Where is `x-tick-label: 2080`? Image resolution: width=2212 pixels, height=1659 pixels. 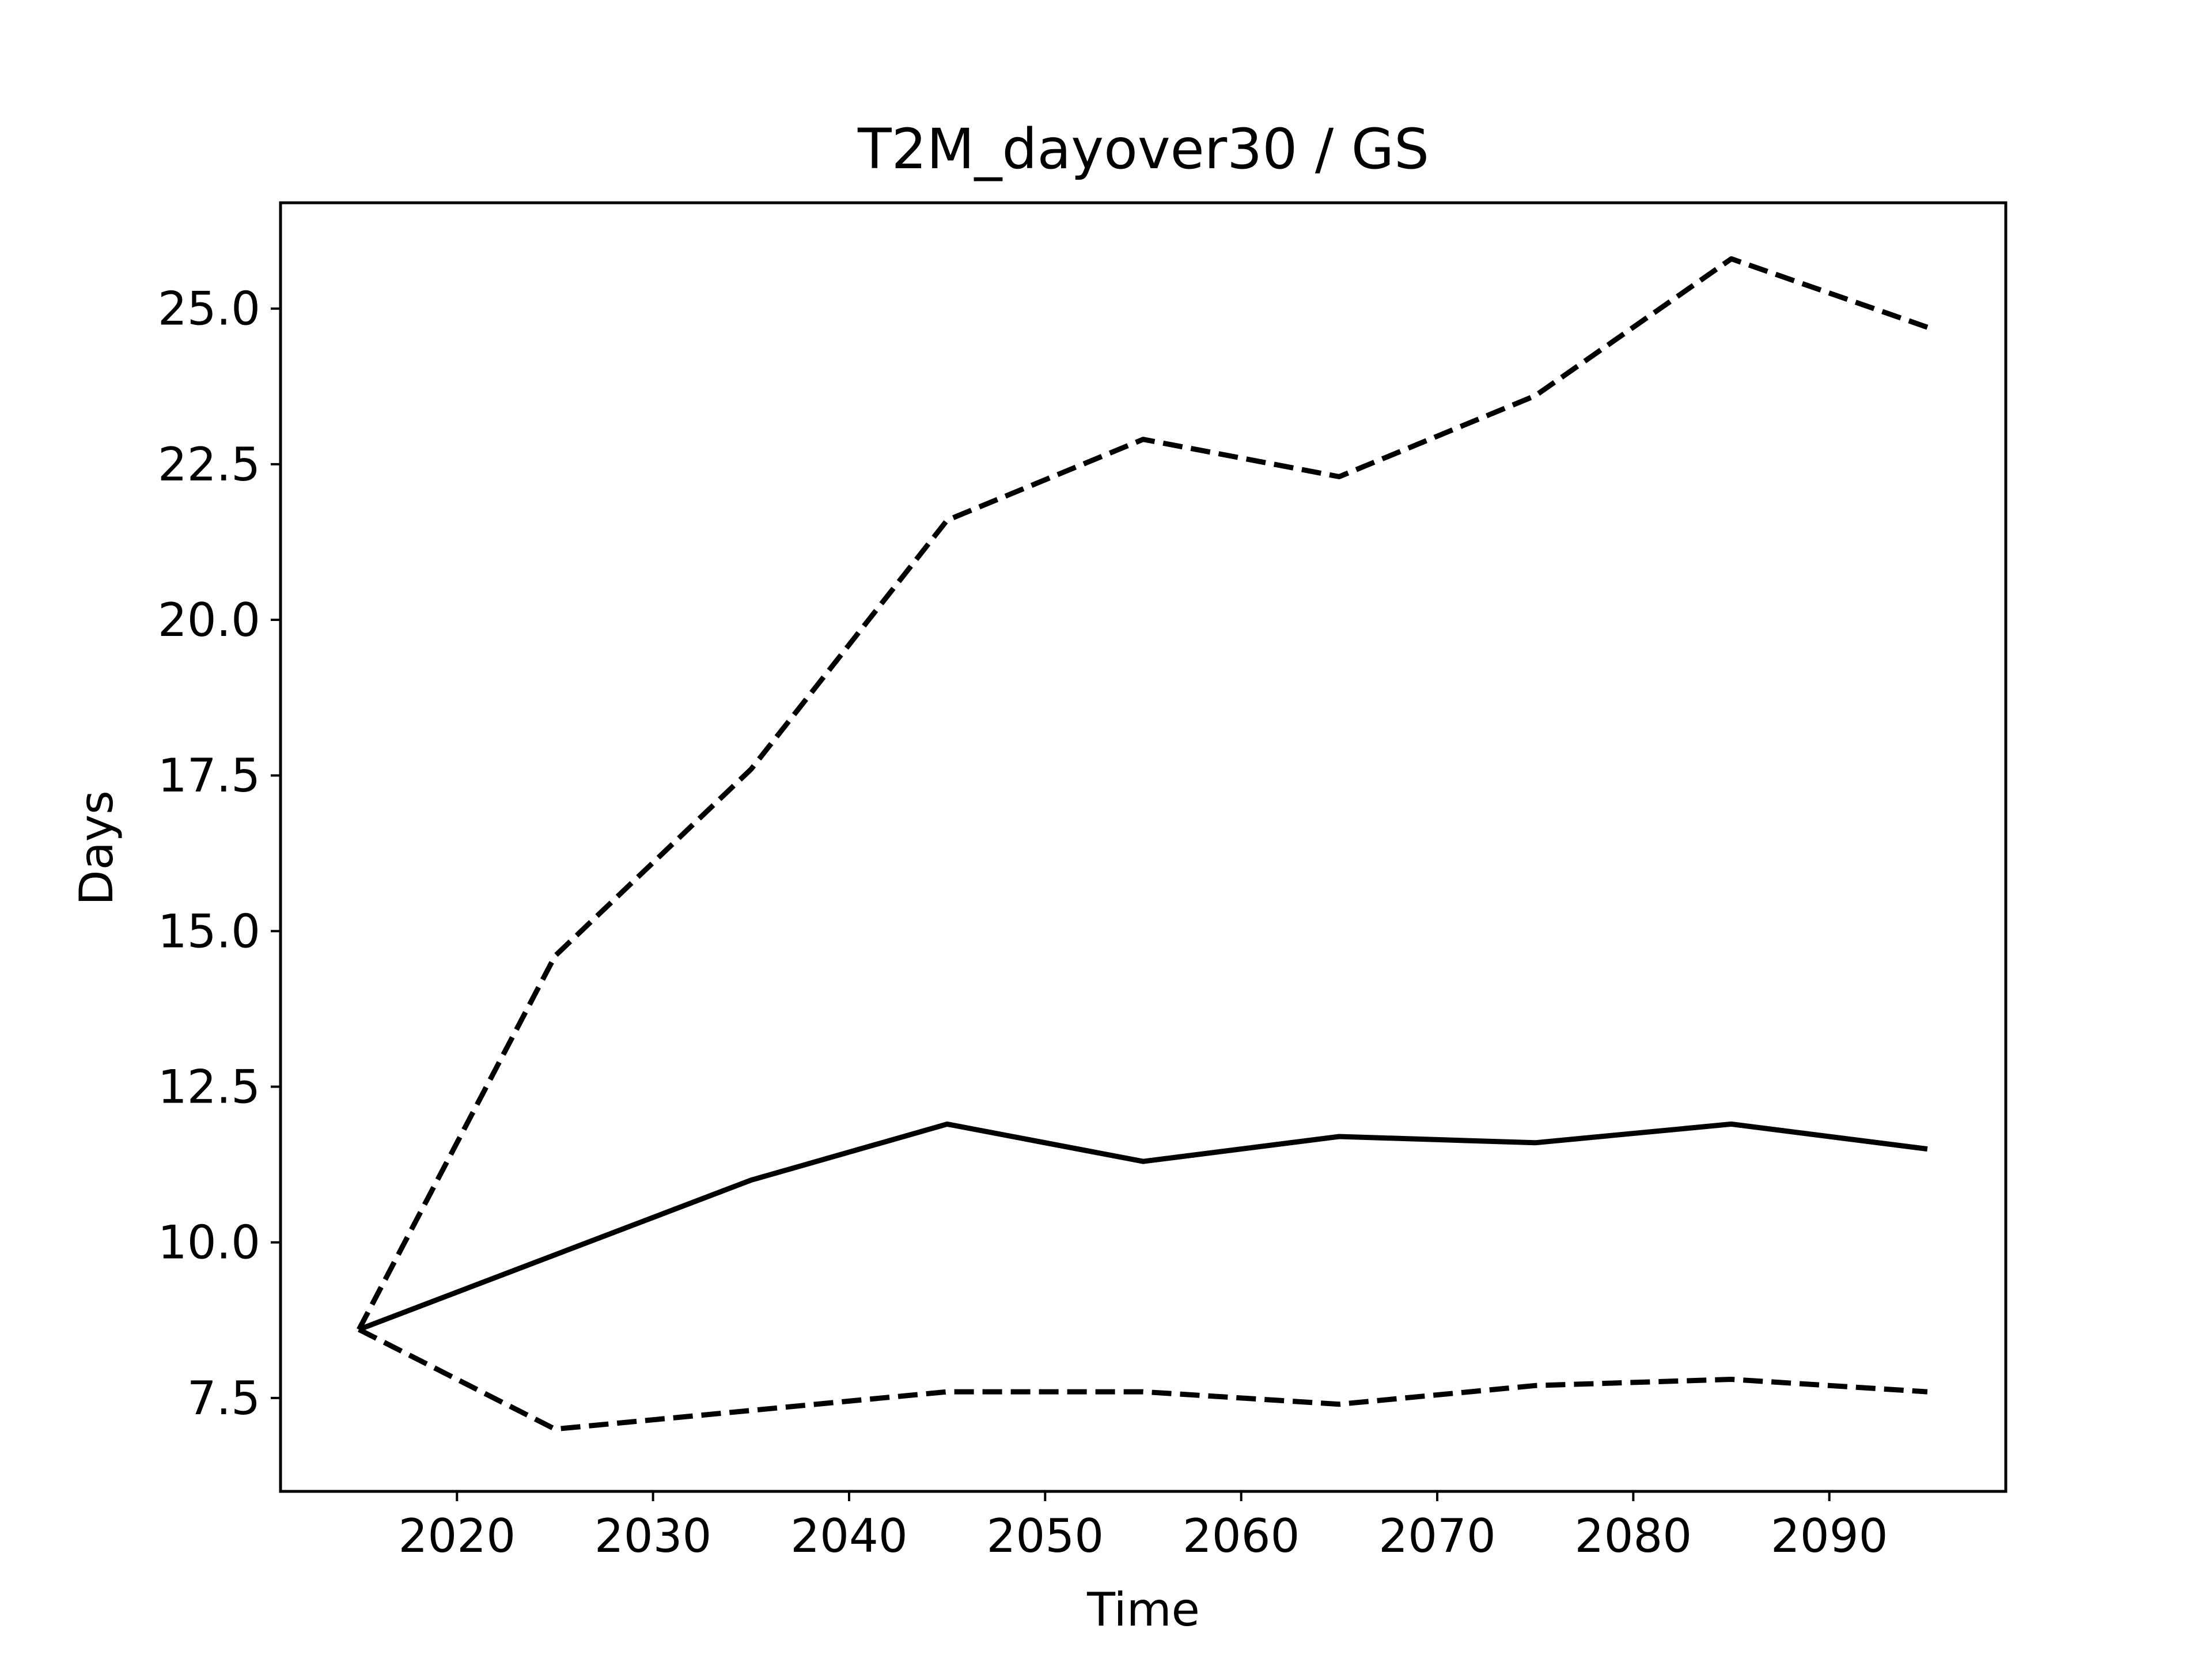 x-tick-label: 2080 is located at coordinates (1633, 1536).